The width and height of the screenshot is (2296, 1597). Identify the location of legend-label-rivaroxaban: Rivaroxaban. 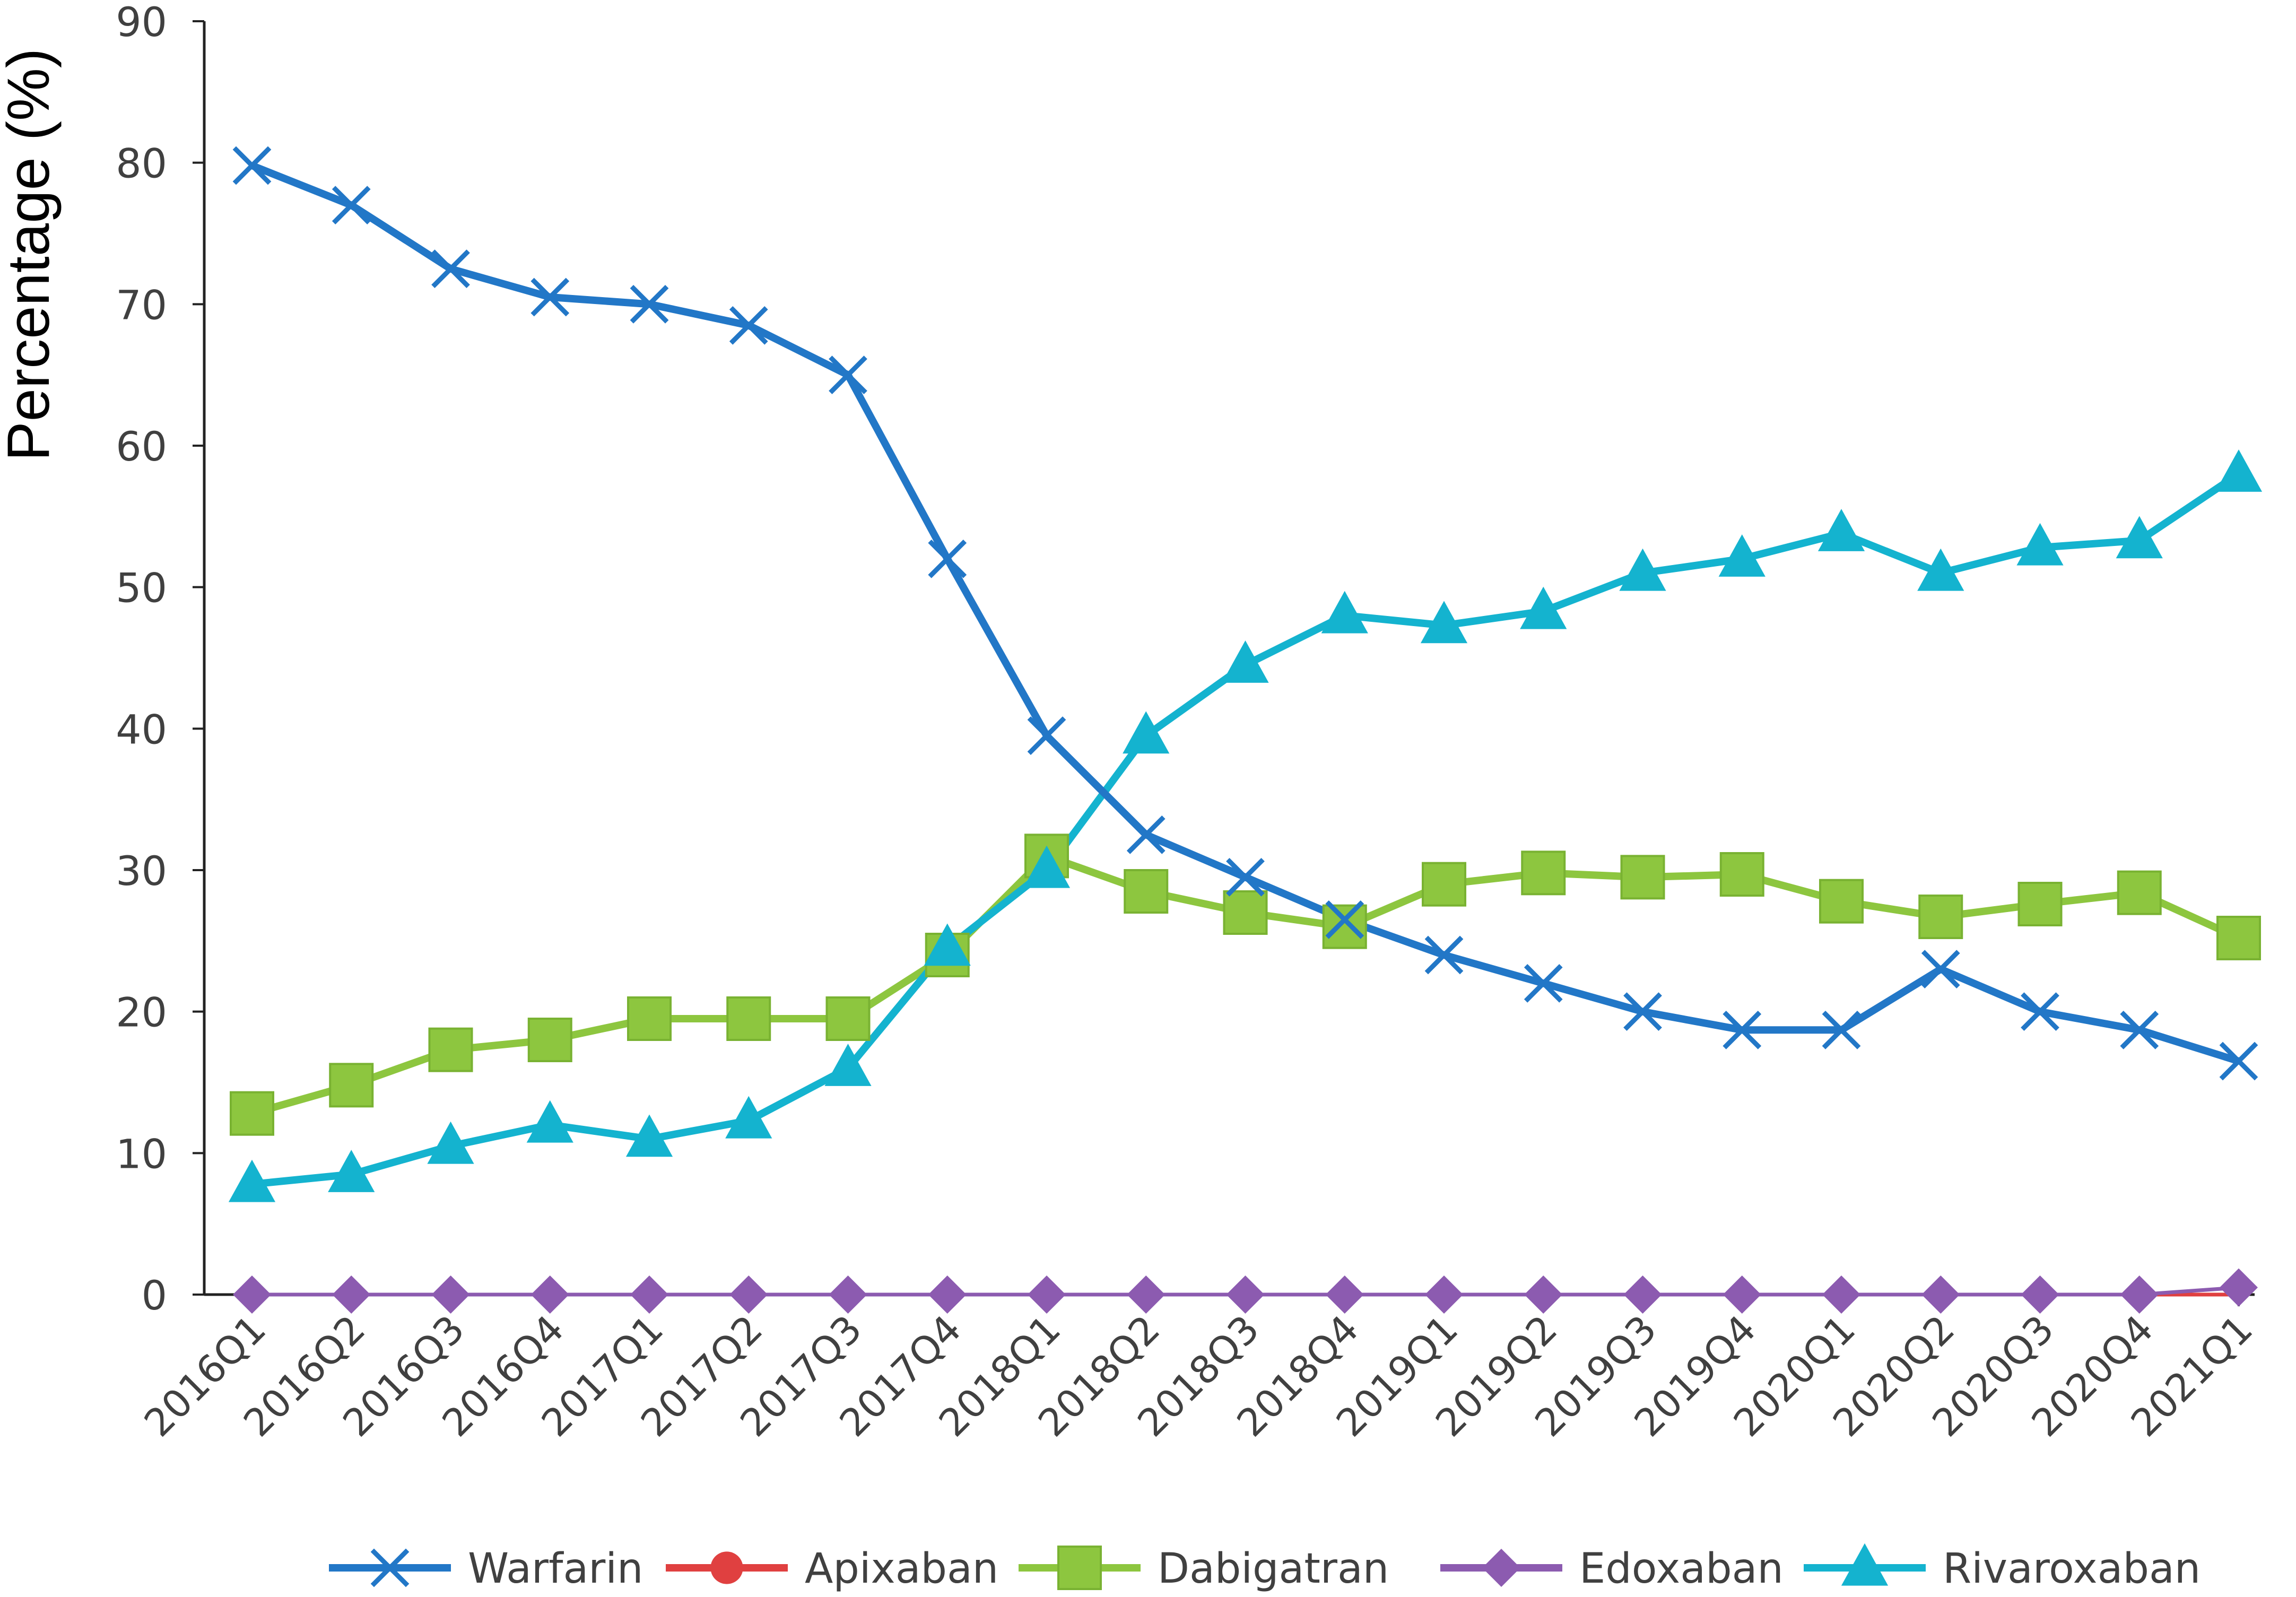
(2072, 1569).